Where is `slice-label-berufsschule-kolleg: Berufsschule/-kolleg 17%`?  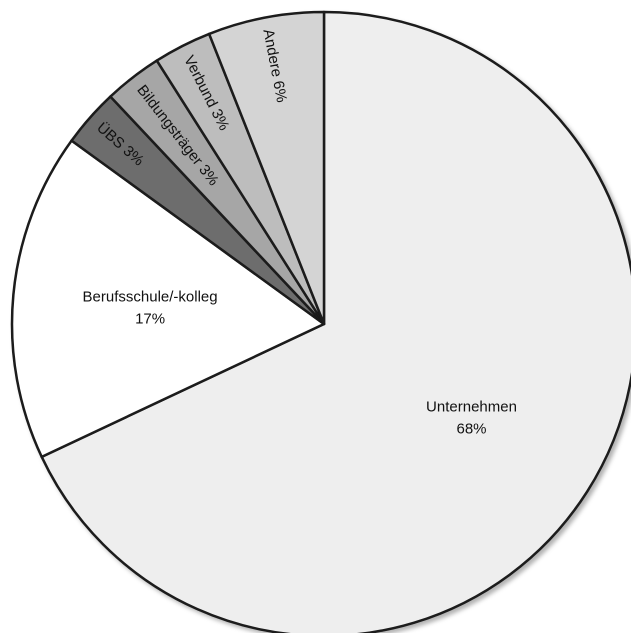
slice-label-berufsschule-kolleg: Berufsschule/-kolleg 17% is located at coordinates (150, 308).